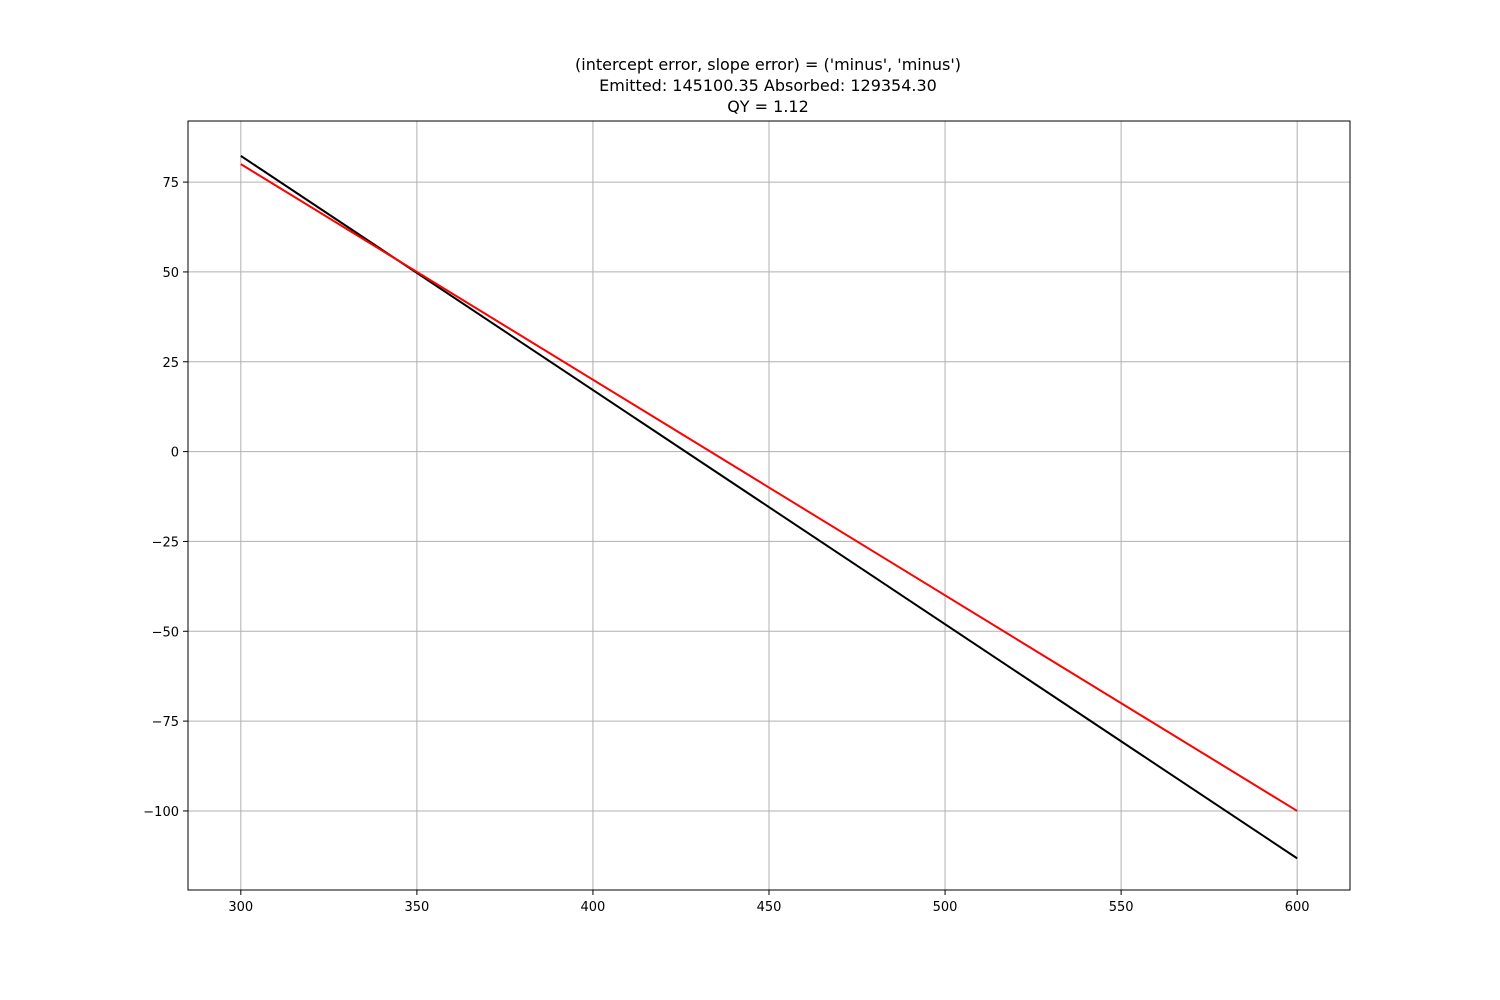  What do you see at coordinates (165, 498) in the screenshot?
I see `y-axis: 75 50 25 0 −25 −50 −75 −100` at bounding box center [165, 498].